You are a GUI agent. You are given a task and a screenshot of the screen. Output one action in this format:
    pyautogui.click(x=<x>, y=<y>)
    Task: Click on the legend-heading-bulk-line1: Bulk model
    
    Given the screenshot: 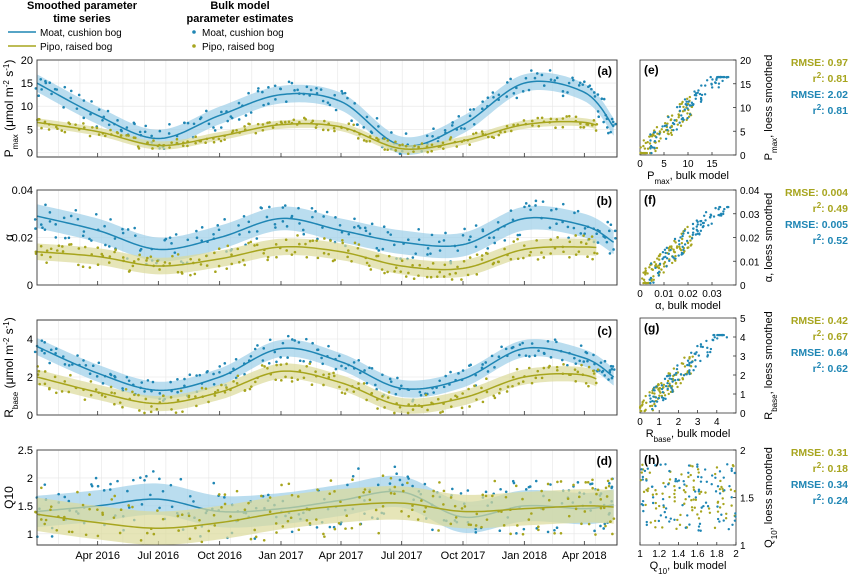 What is the action you would take?
    pyautogui.click(x=239, y=6)
    